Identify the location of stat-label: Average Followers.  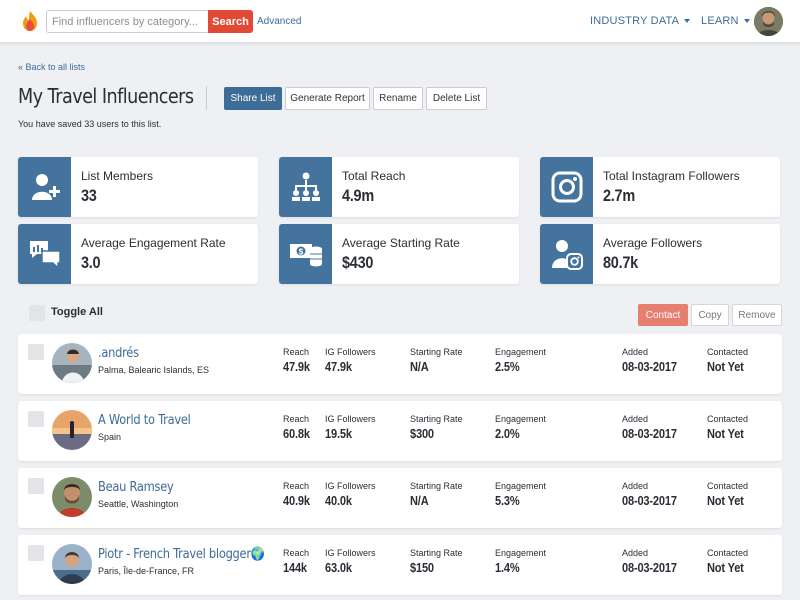
(653, 243).